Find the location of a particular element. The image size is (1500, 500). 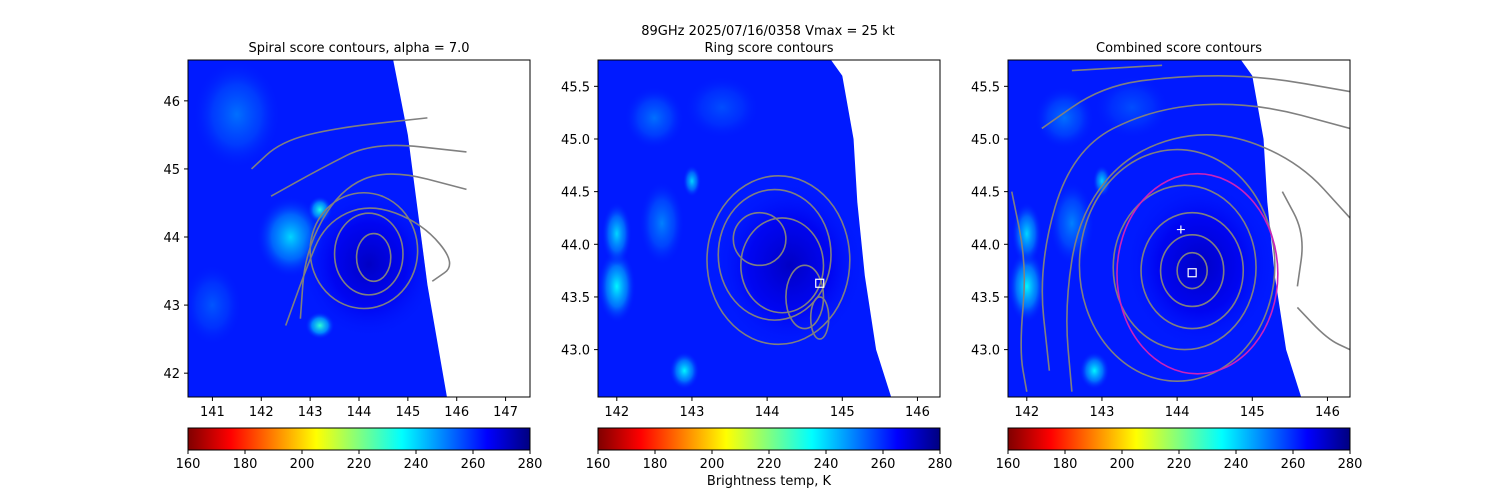

panel-title: Ring score contours is located at coordinates (768, 48).